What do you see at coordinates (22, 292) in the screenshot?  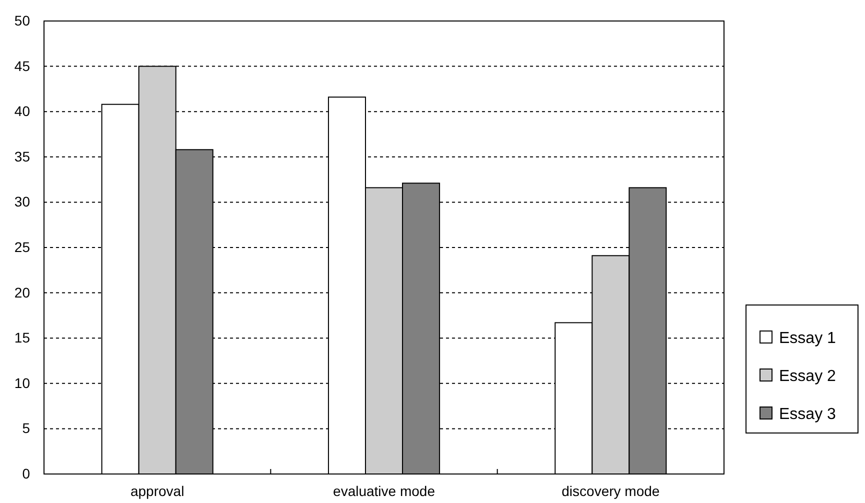 I see `y-tick-label: 20` at bounding box center [22, 292].